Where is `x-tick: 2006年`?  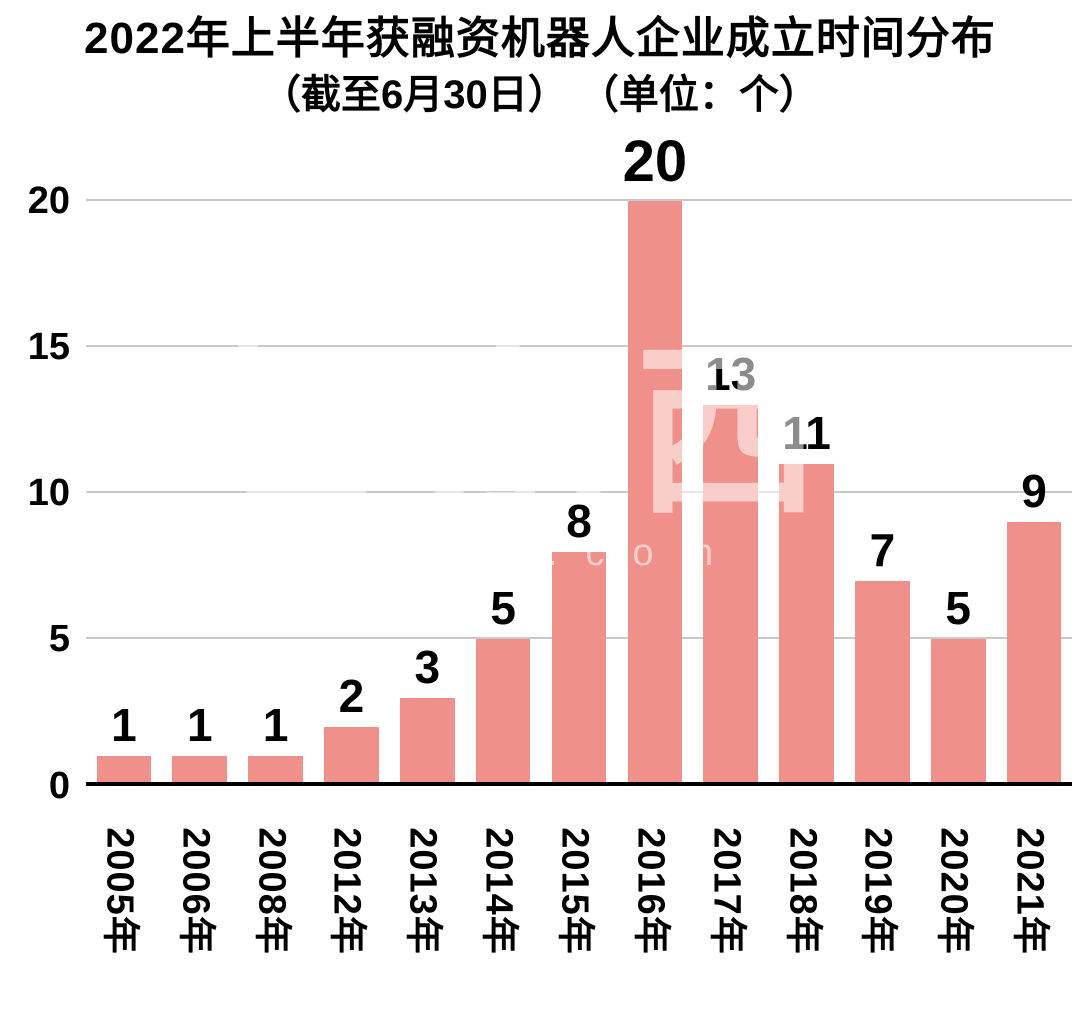 x-tick: 2006年 is located at coordinates (200, 891).